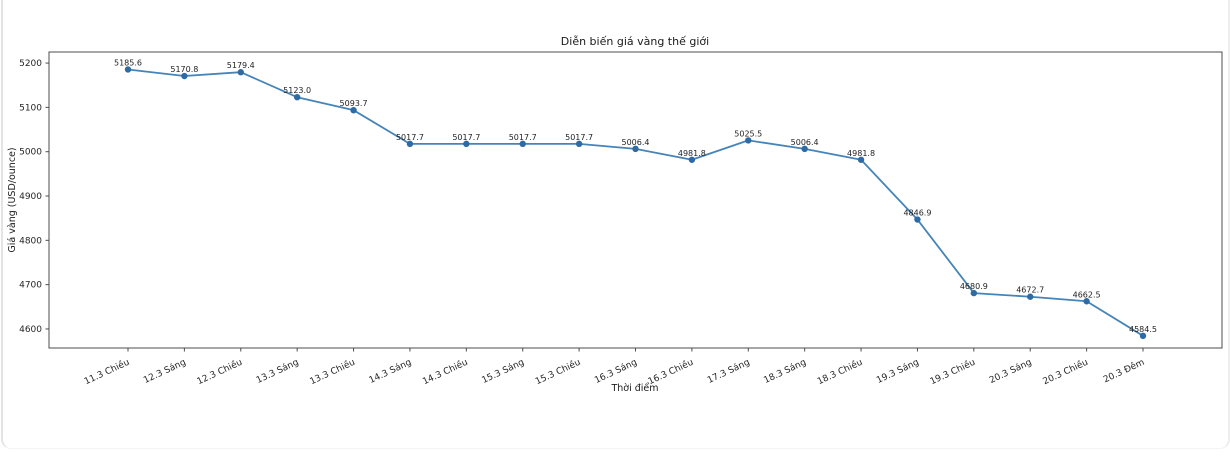 This screenshot has height=456, width=1230. What do you see at coordinates (30, 153) in the screenshot?
I see `y-tick-label: 5000` at bounding box center [30, 153].